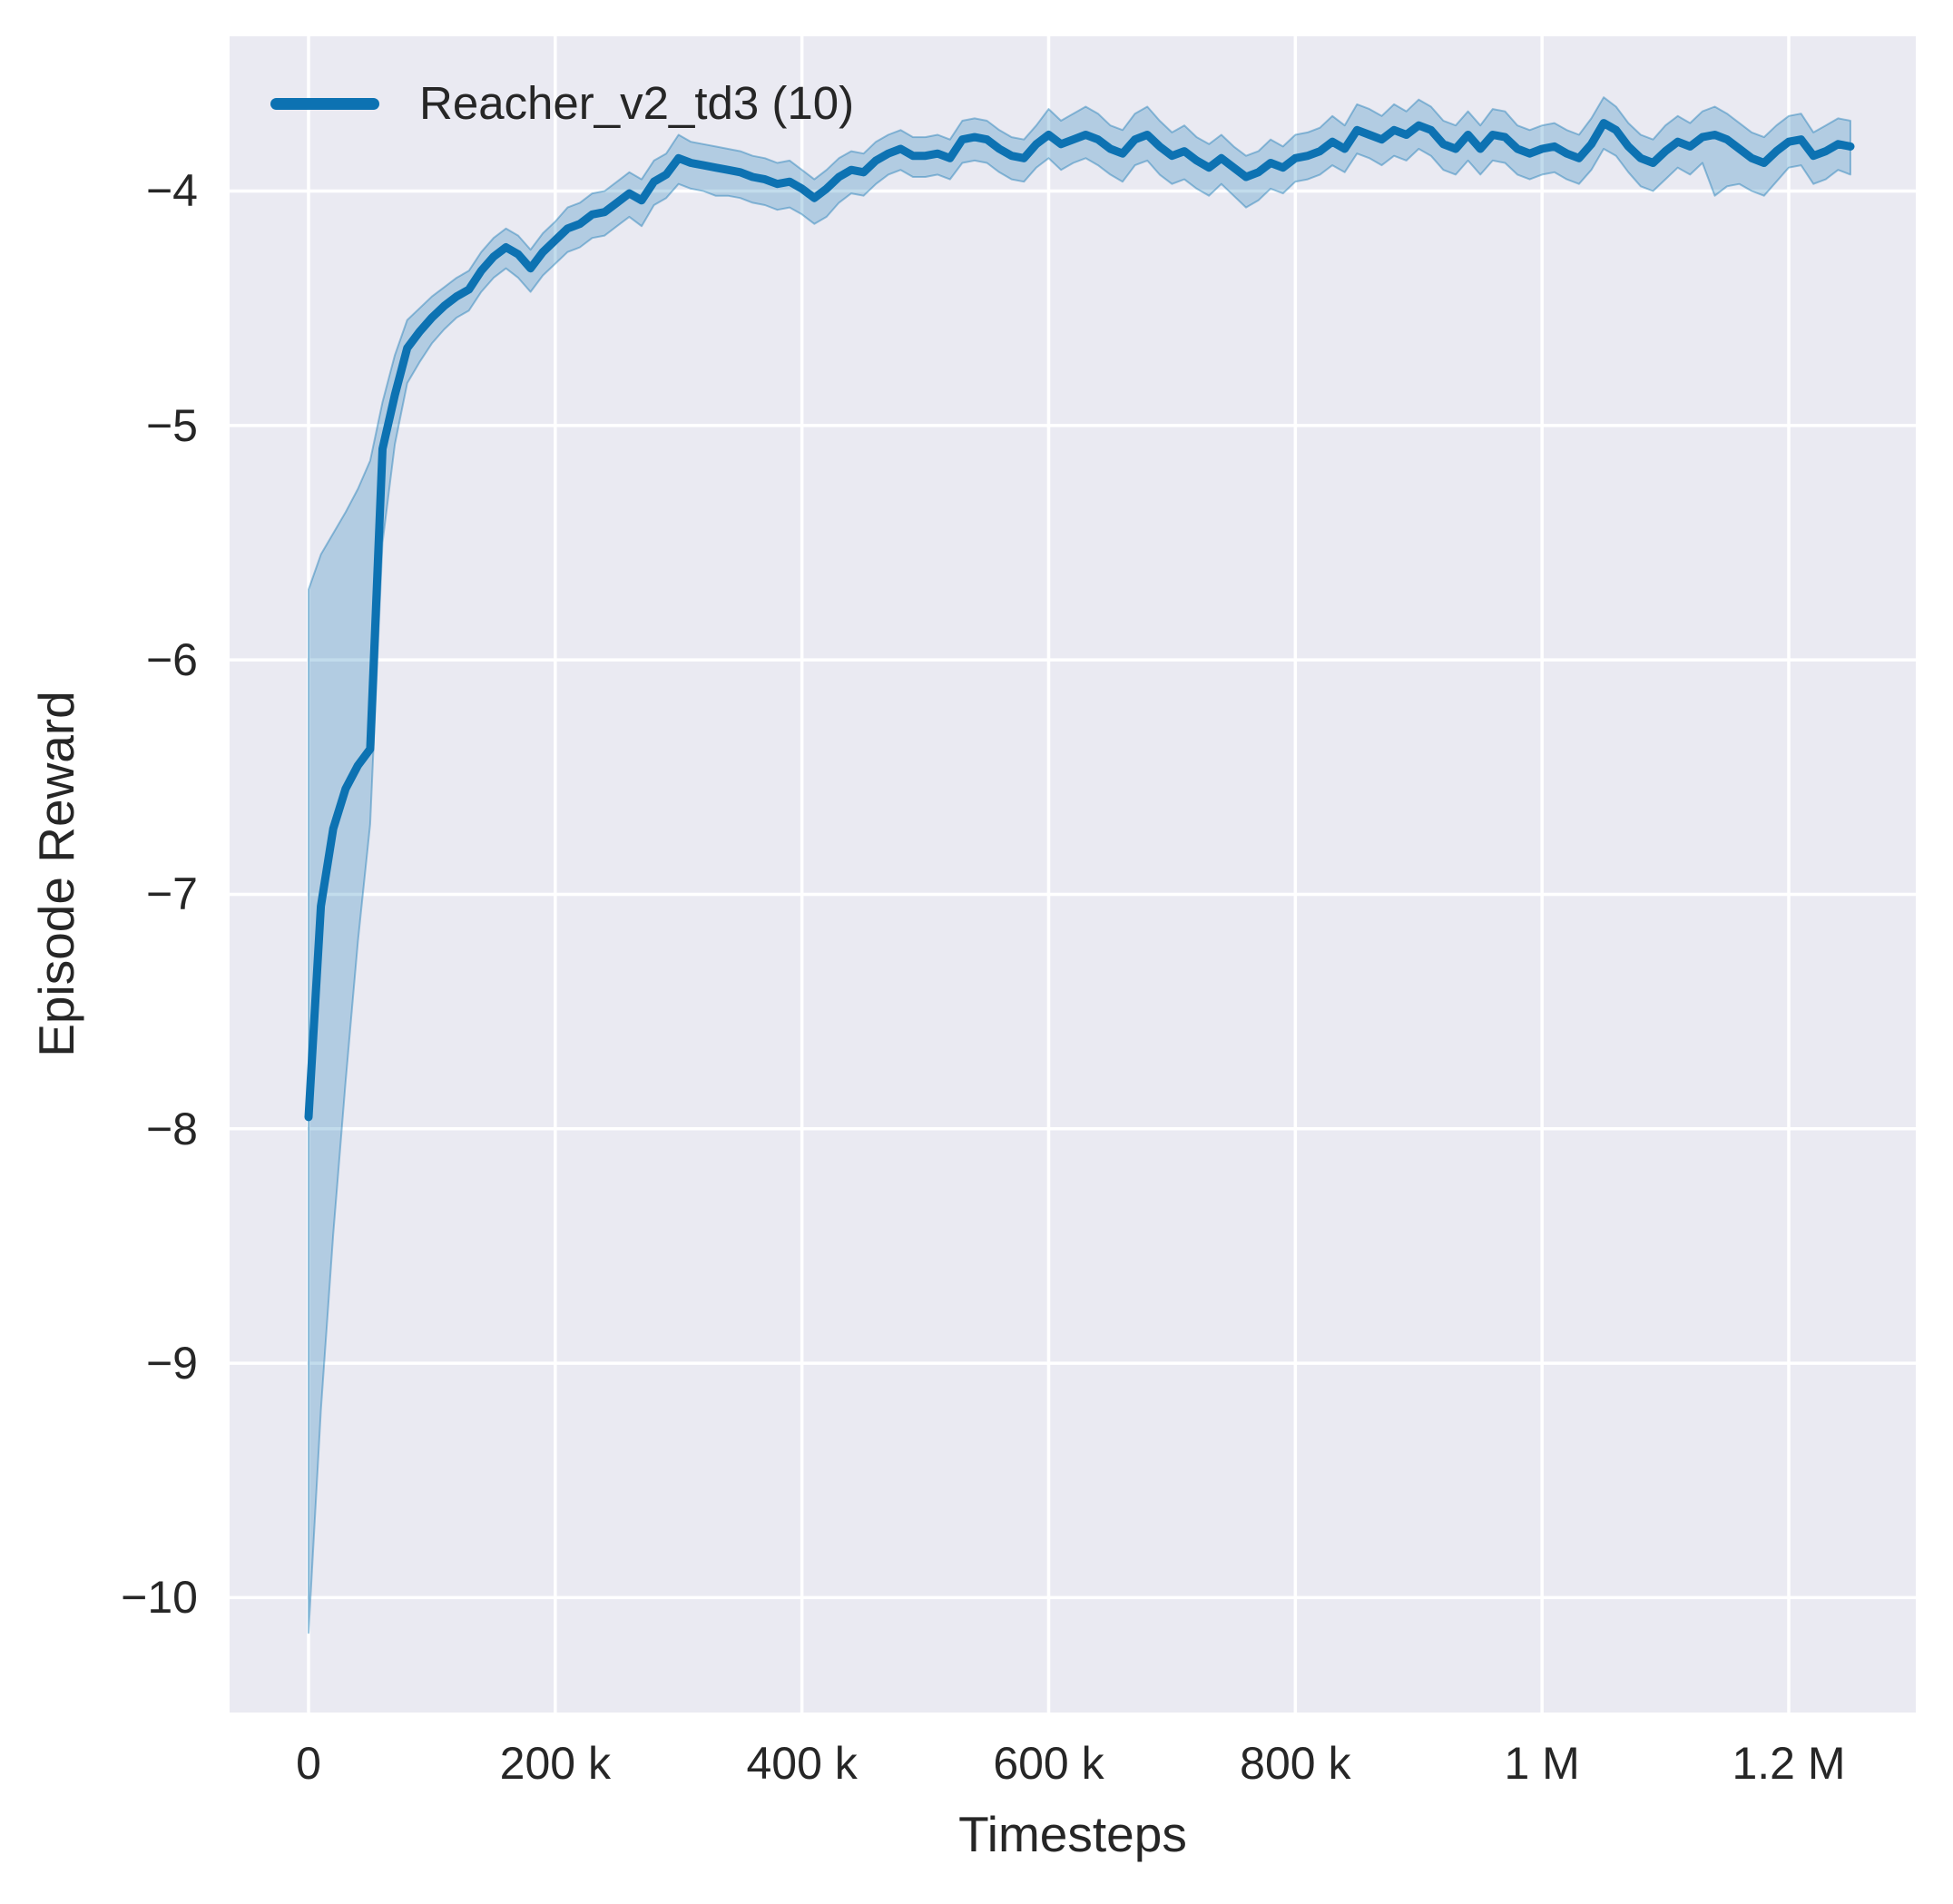 Image resolution: width=1953 pixels, height=1904 pixels. Describe the element at coordinates (171, 425) in the screenshot. I see `y-tick-label: −5` at that location.